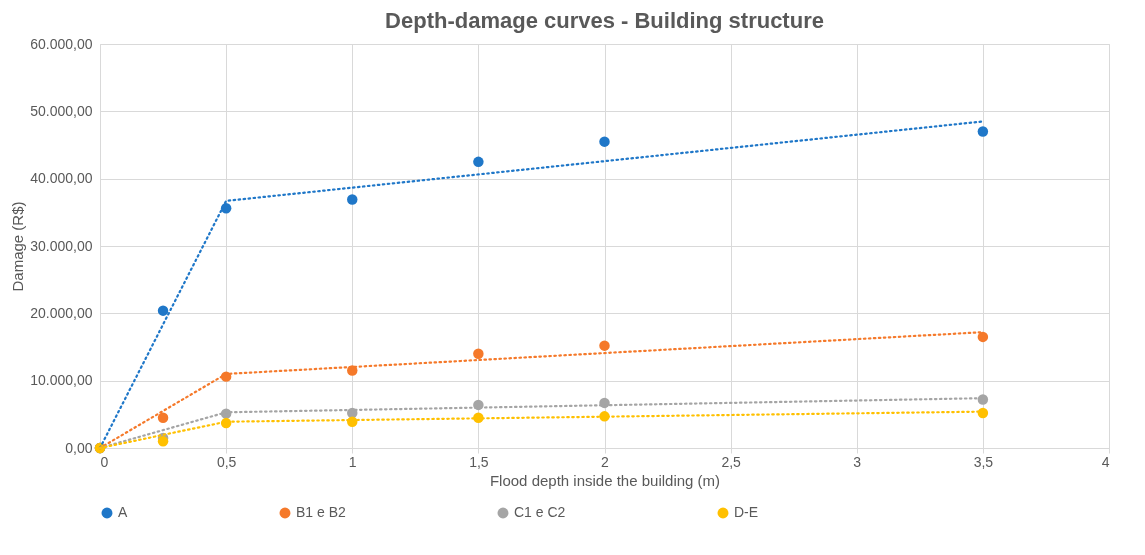 This screenshot has width=1145, height=555. Describe the element at coordinates (605, 461) in the screenshot. I see `x-tick-label: 2` at that location.